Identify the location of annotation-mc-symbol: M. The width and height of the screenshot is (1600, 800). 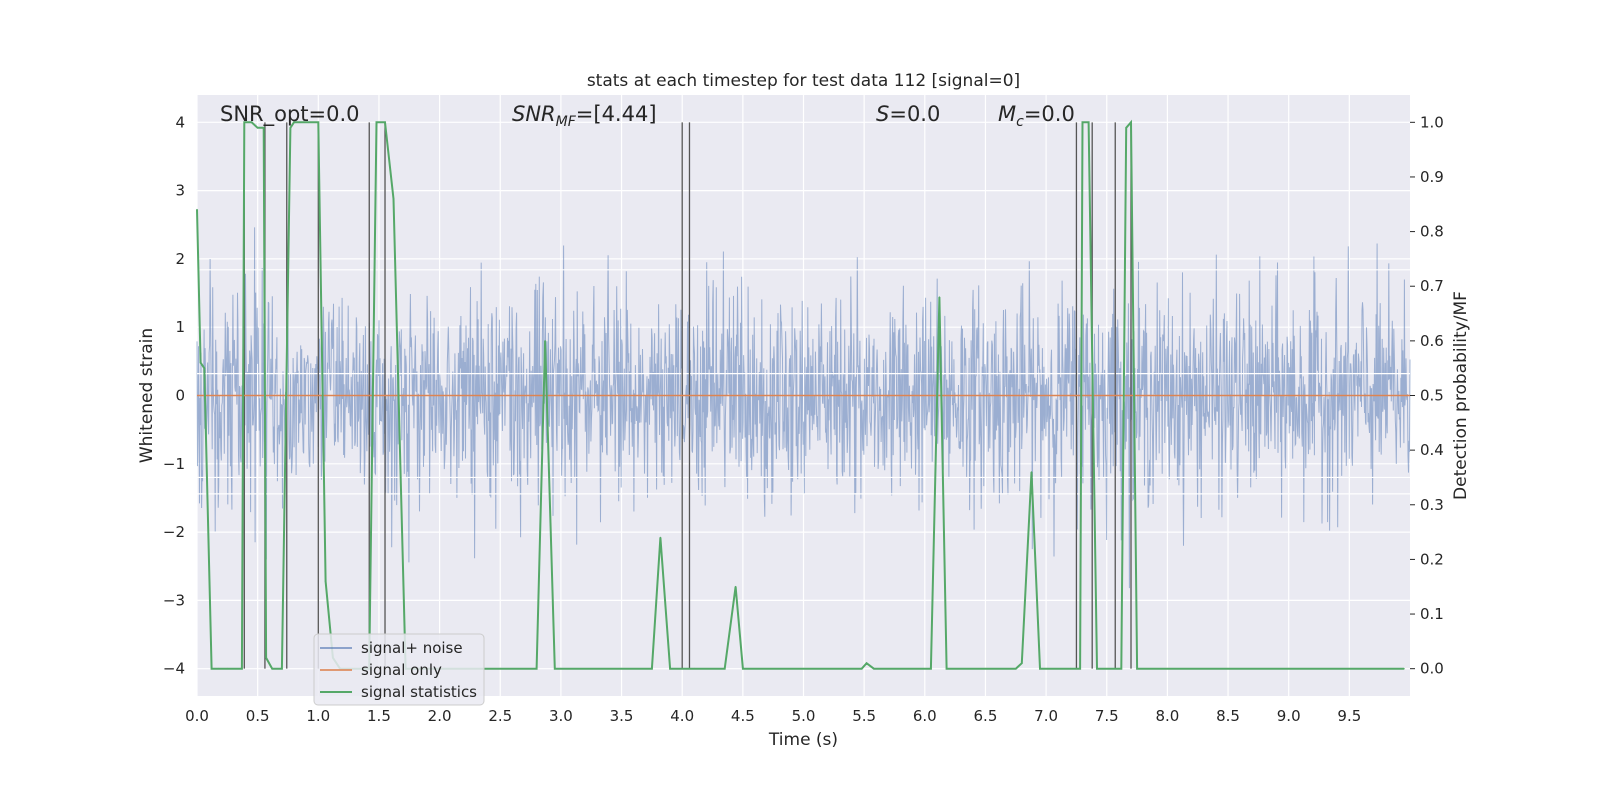
(1007, 114).